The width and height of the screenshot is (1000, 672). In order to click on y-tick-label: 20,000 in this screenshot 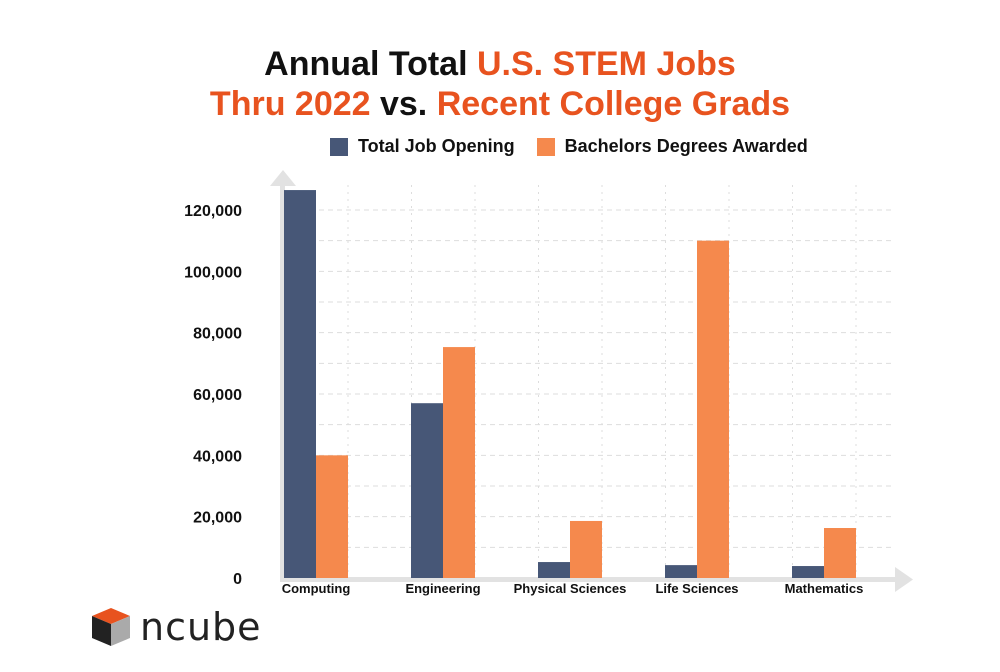, I will do `click(217, 518)`.